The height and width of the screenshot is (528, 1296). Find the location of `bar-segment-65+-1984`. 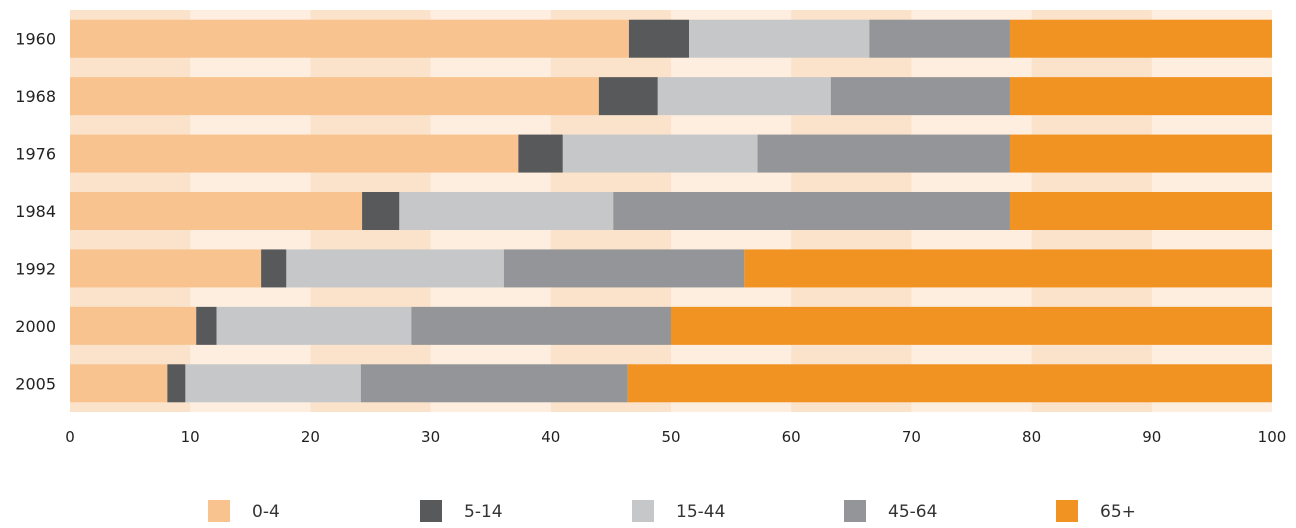

bar-segment-65+-1984 is located at coordinates (1140, 211).